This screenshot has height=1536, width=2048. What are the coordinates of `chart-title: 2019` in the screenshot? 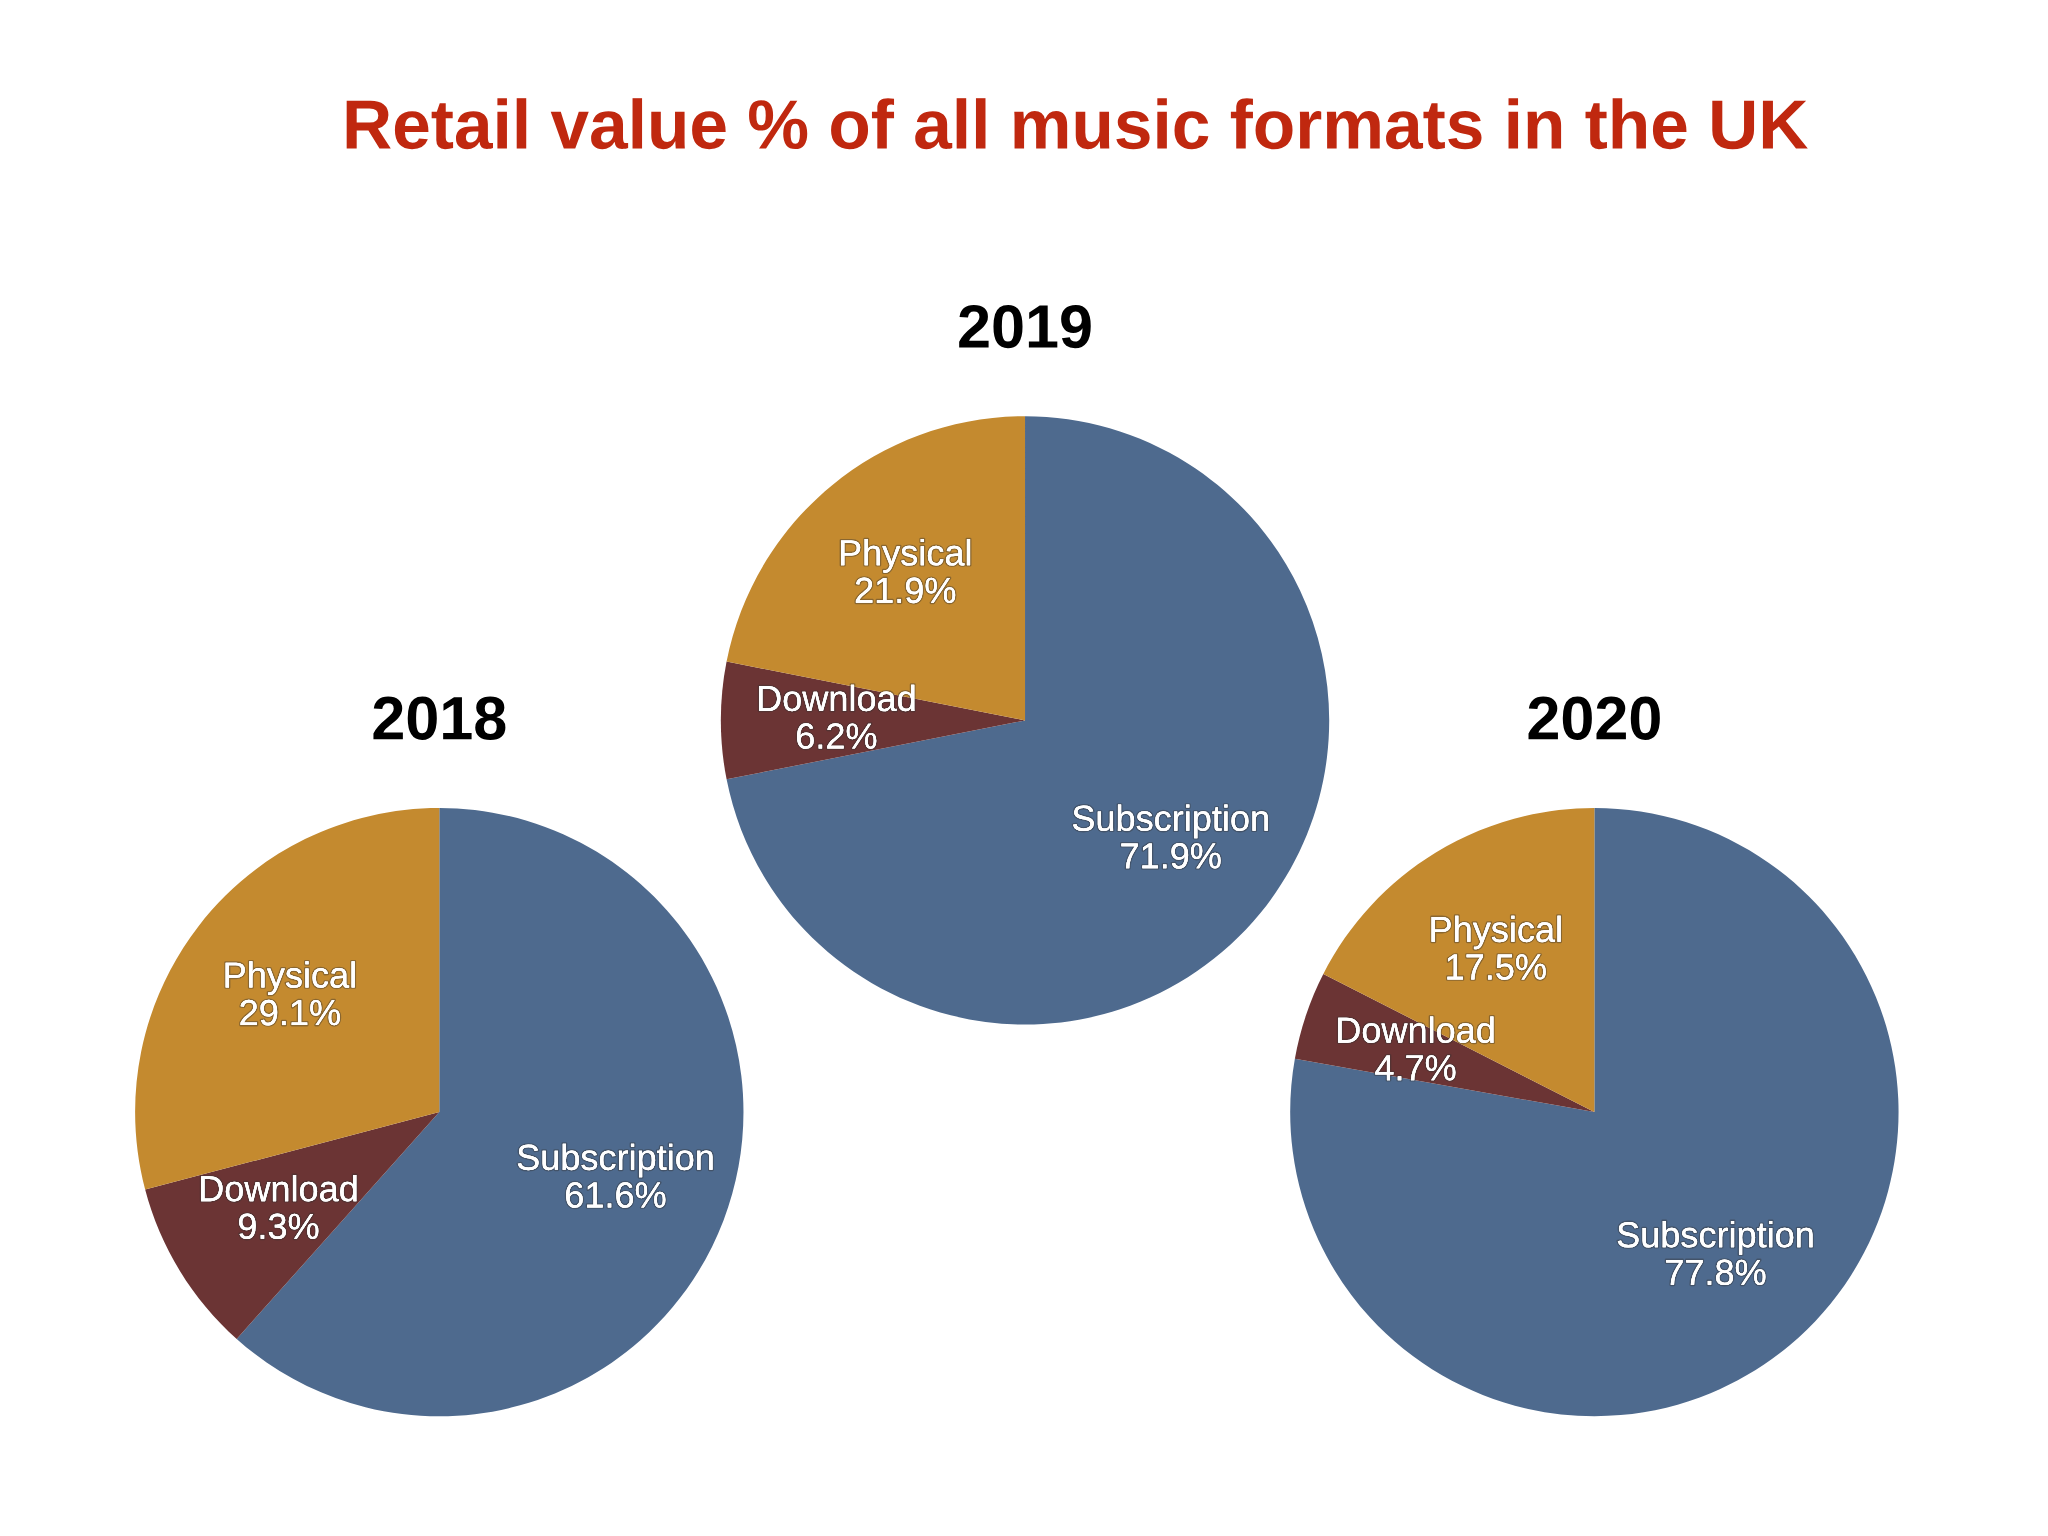 It's located at (1025, 326).